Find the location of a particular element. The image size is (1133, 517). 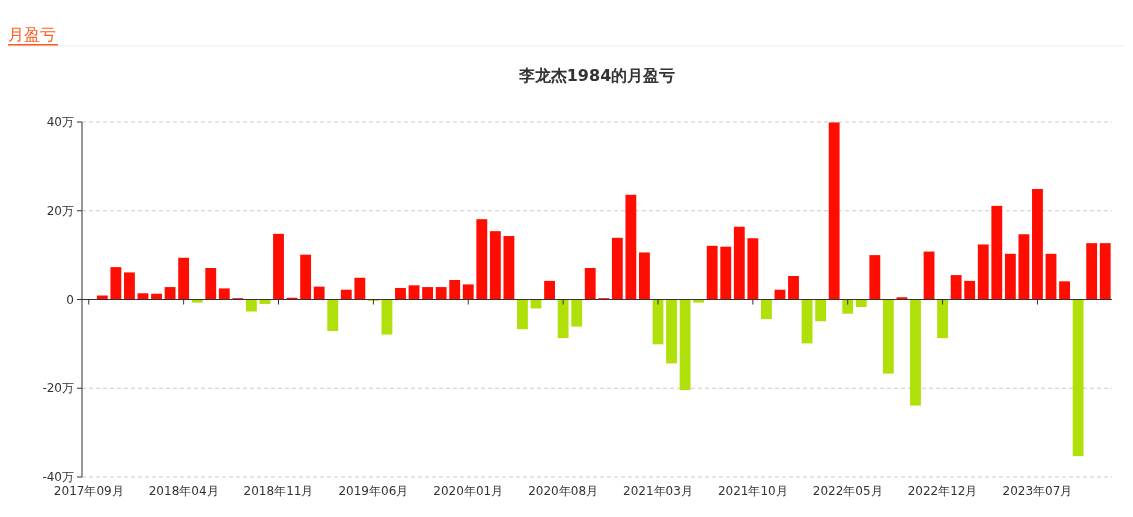

text: 月盈亏 is located at coordinates (32, 34).